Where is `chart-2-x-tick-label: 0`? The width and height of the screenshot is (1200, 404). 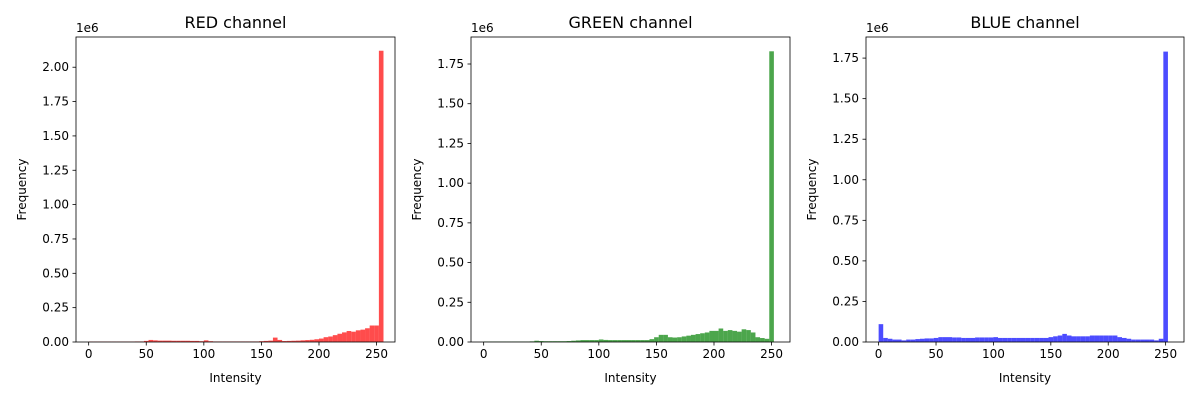
chart-2-x-tick-label: 0 is located at coordinates (879, 354).